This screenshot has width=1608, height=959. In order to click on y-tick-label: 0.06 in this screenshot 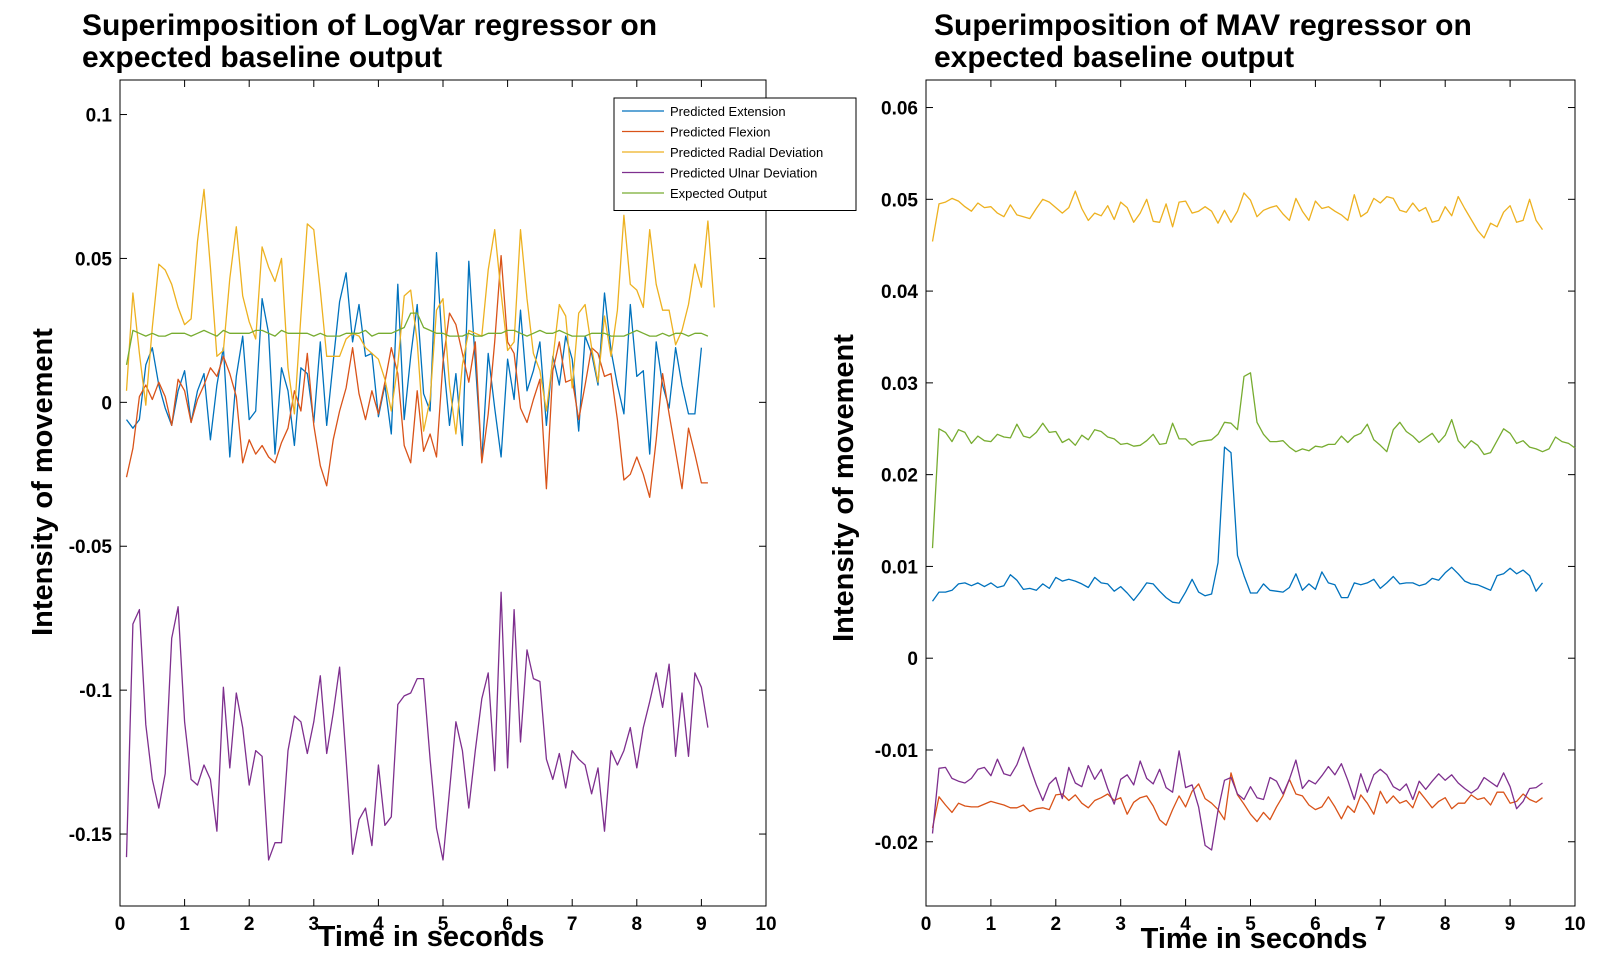, I will do `click(899, 109)`.